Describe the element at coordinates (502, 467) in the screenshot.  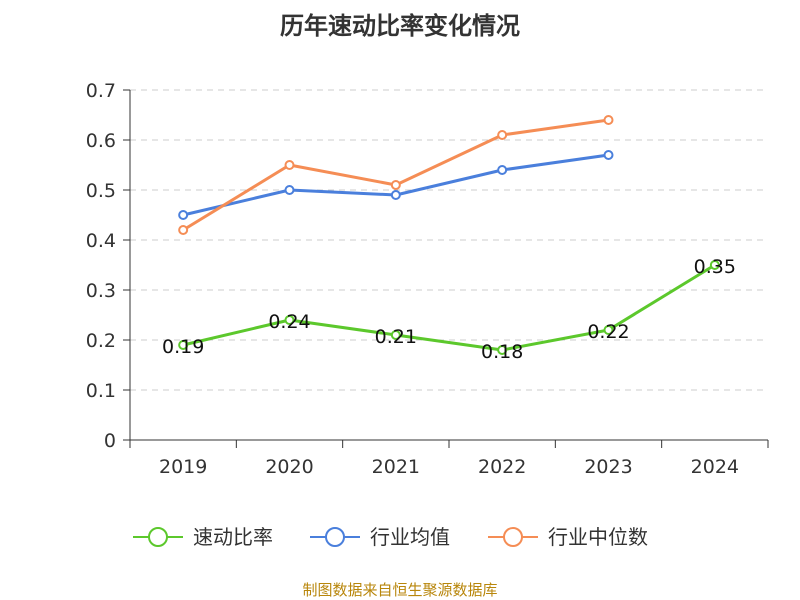
I see `x-tick-label: 2022` at that location.